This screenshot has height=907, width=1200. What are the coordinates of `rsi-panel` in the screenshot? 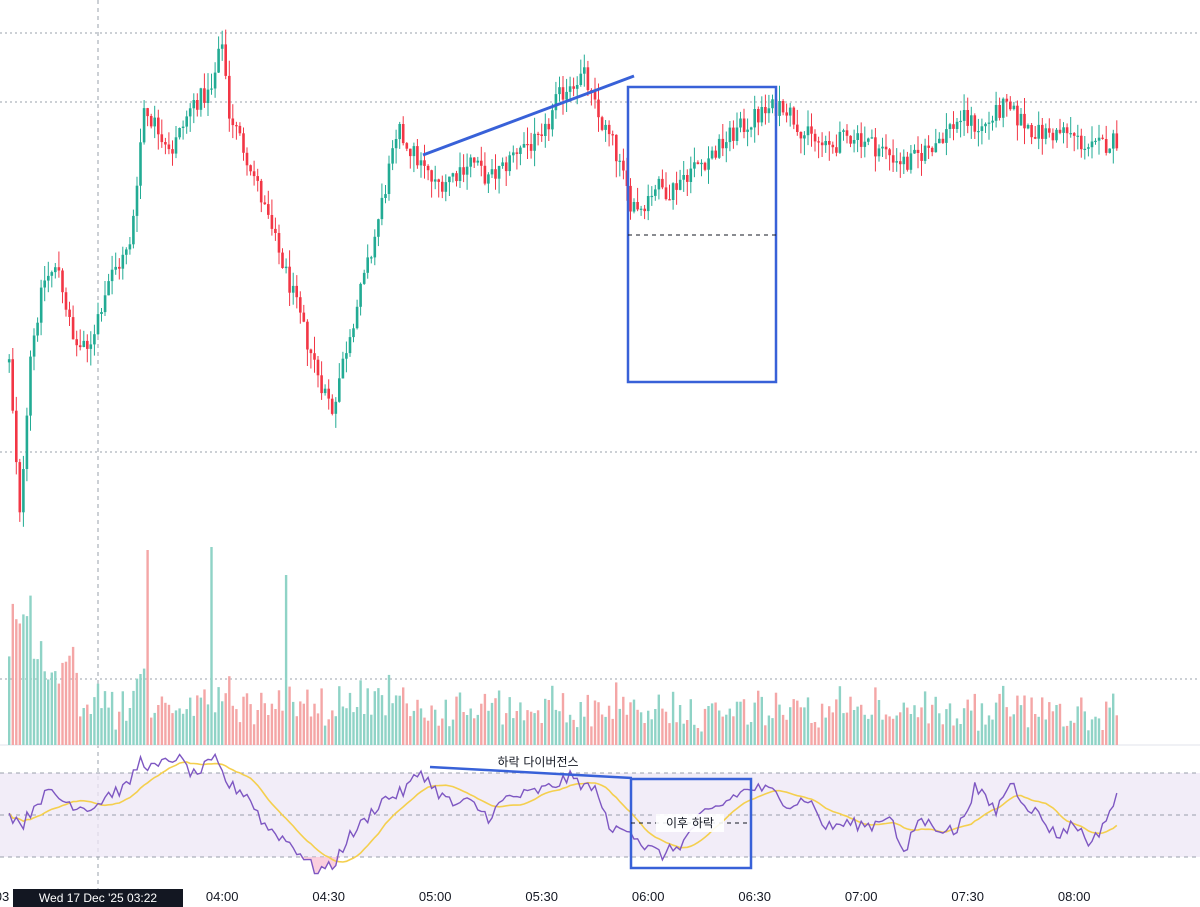 It's located at (600, 813).